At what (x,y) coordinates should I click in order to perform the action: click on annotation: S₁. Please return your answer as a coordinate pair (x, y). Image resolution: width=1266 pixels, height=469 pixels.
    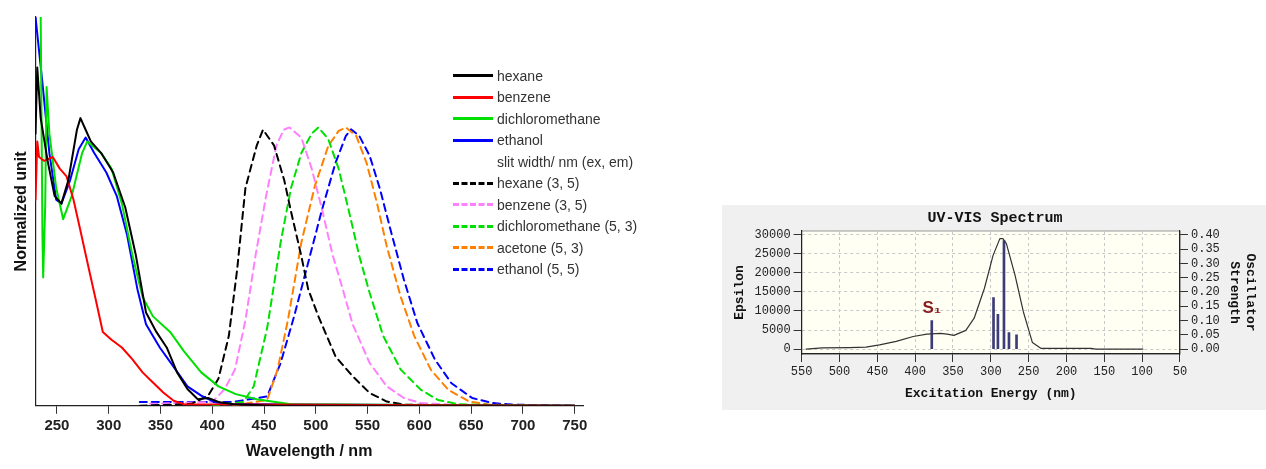
    Looking at the image, I should click on (931, 308).